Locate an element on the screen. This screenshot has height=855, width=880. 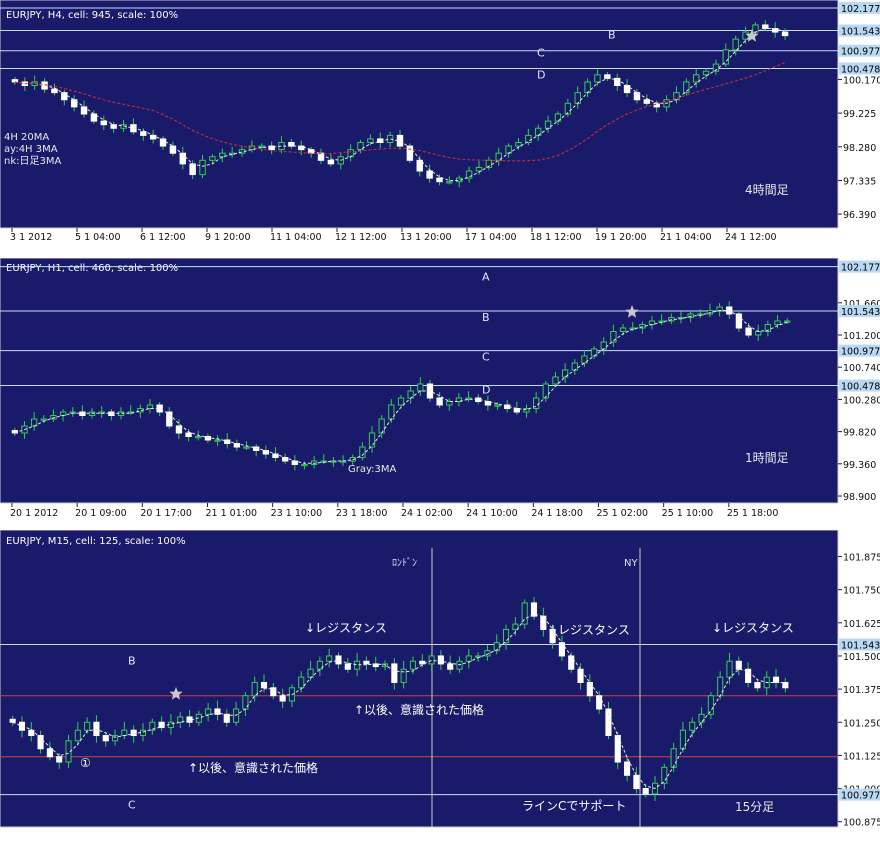
y-tick-label: 100.875 is located at coordinates (861, 823).